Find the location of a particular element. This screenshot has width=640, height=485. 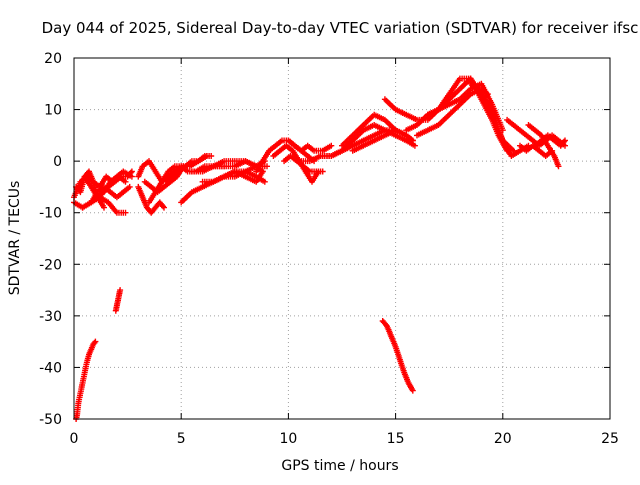

x-tick-label: 5 is located at coordinates (181, 439).